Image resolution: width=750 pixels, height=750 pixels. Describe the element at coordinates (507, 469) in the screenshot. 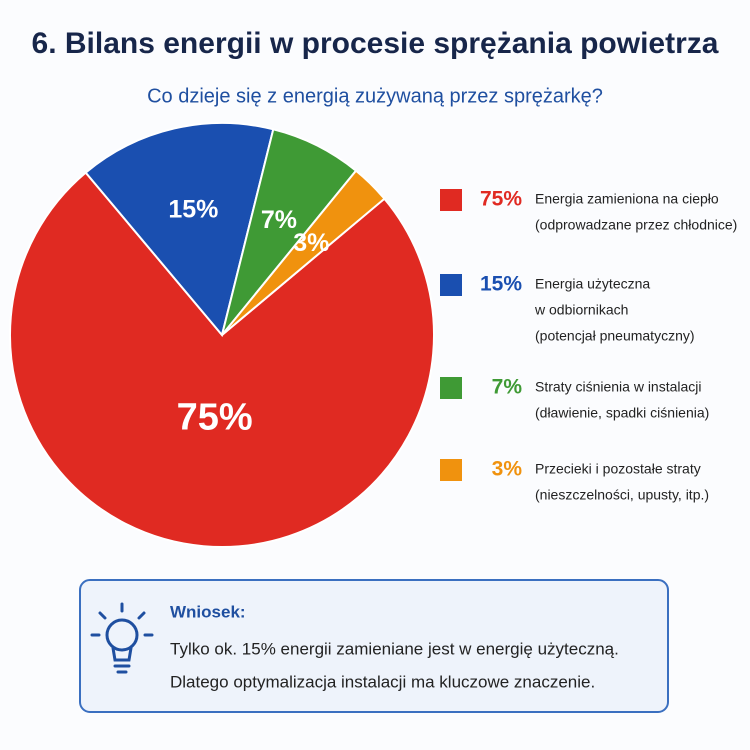

I see `legend-value: 3%` at that location.